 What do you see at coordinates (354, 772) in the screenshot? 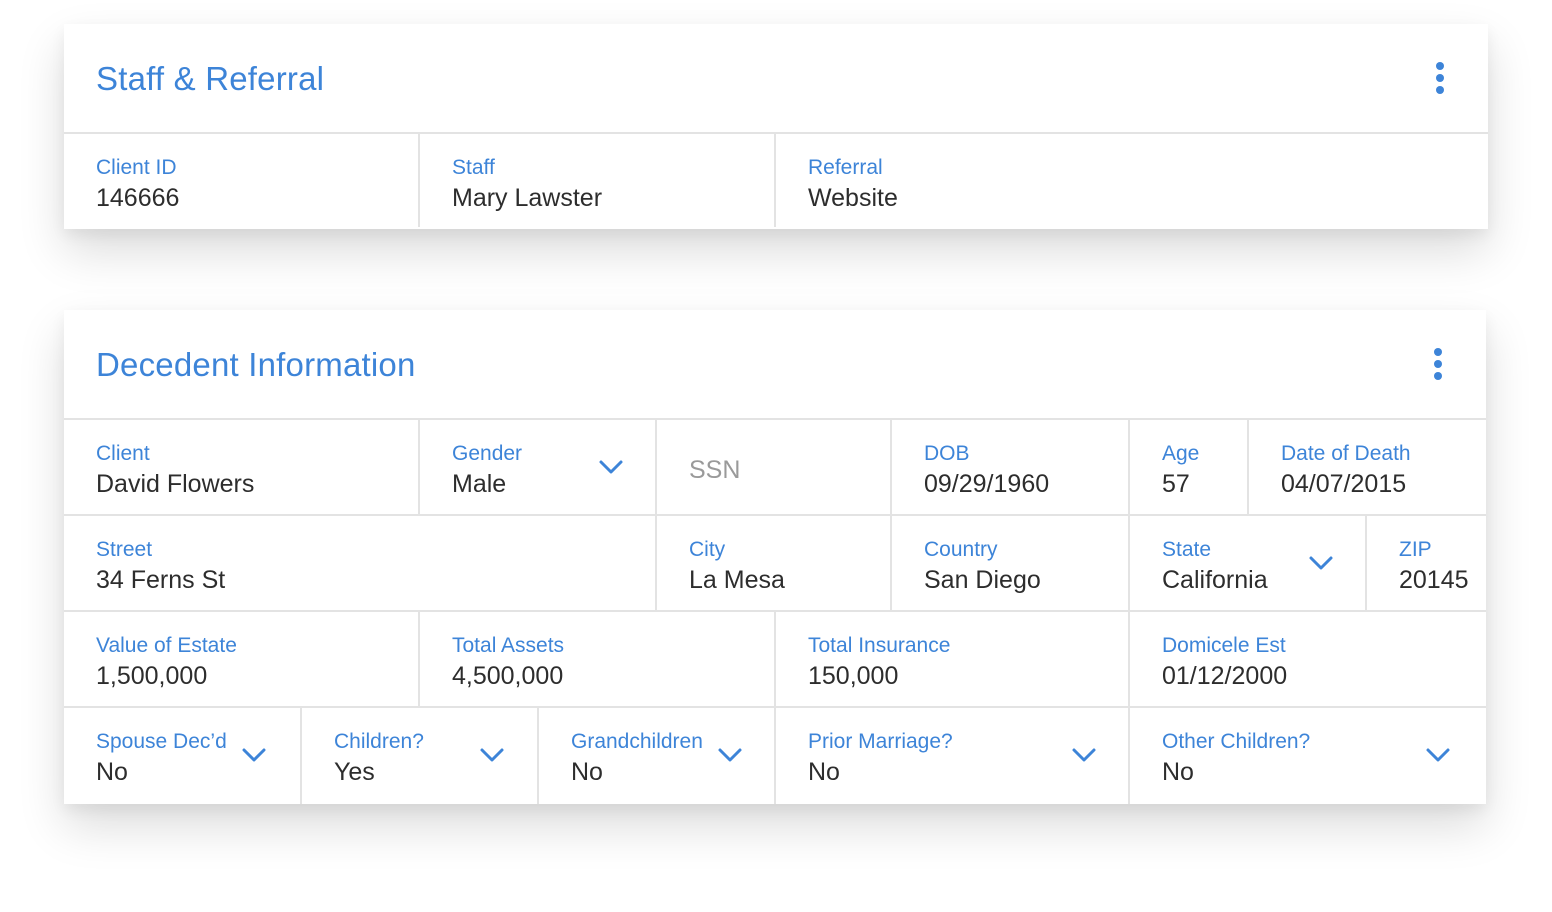
I see `field-value: Yes` at bounding box center [354, 772].